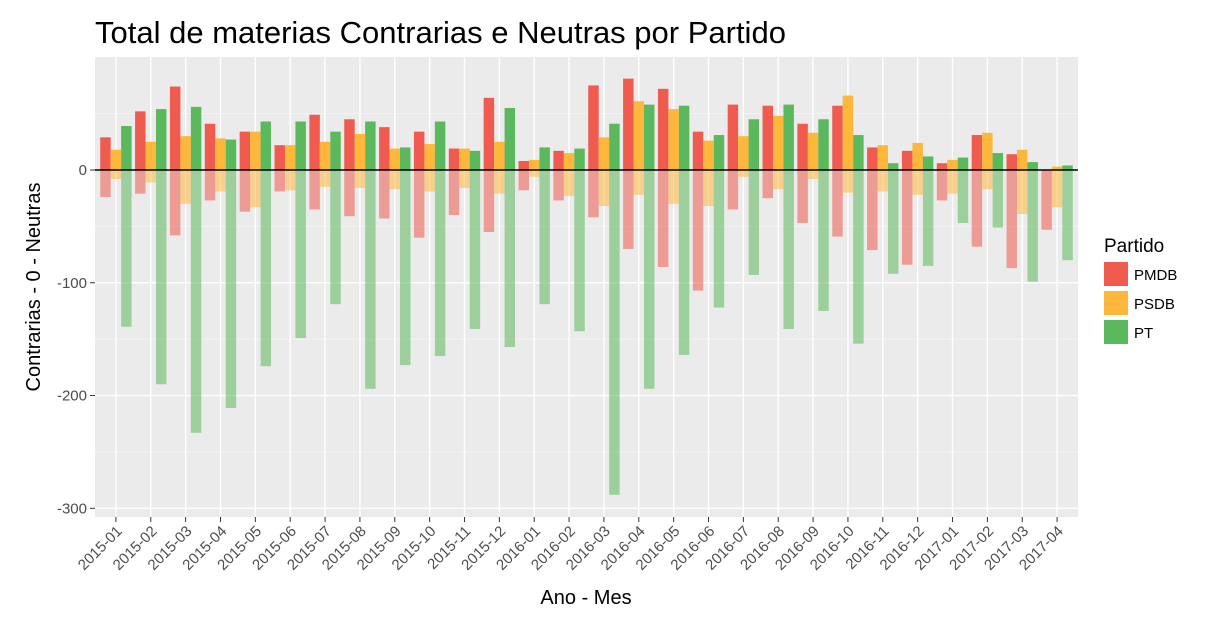 The width and height of the screenshot is (1206, 624). I want to click on legend: Partido PMDB PSDB PT, so click(1140, 290).